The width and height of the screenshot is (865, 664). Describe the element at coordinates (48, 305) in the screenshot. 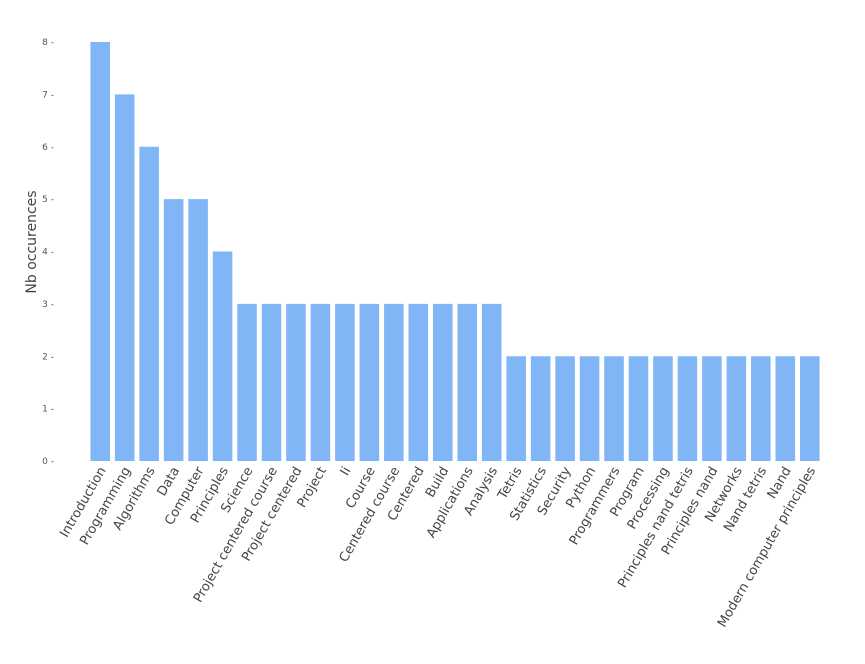

I see `y-tick-label: 3 -` at that location.